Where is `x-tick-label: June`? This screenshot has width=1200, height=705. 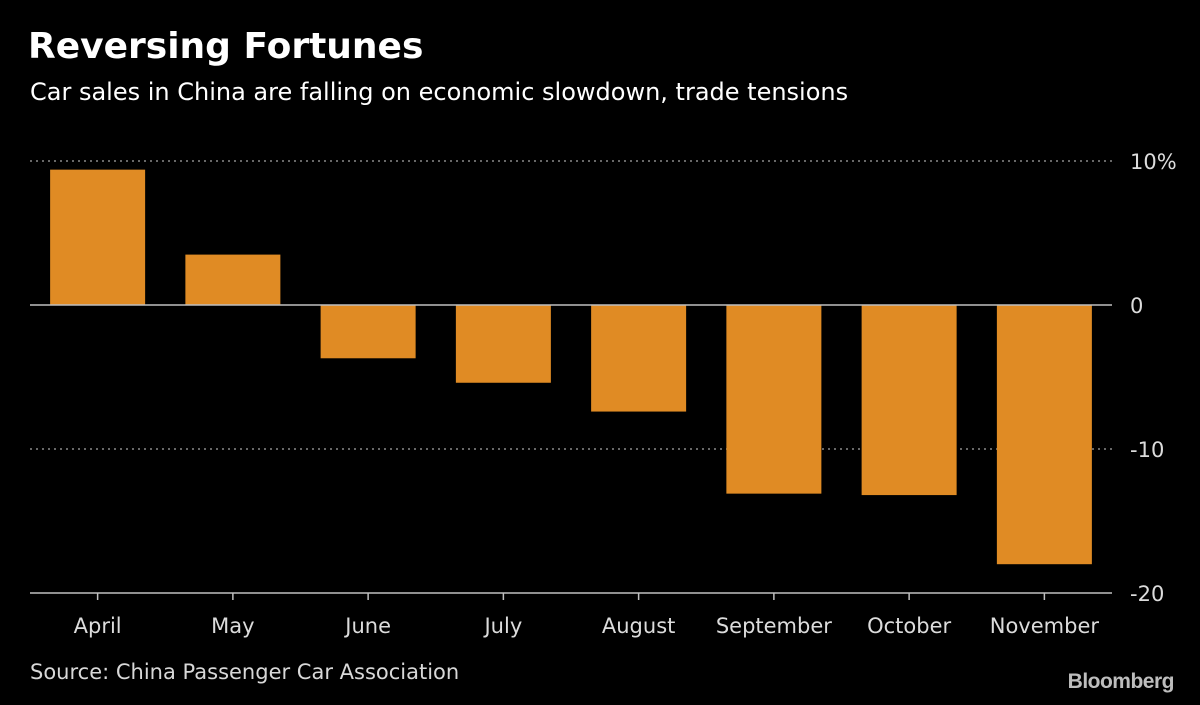
x-tick-label: June is located at coordinates (367, 626).